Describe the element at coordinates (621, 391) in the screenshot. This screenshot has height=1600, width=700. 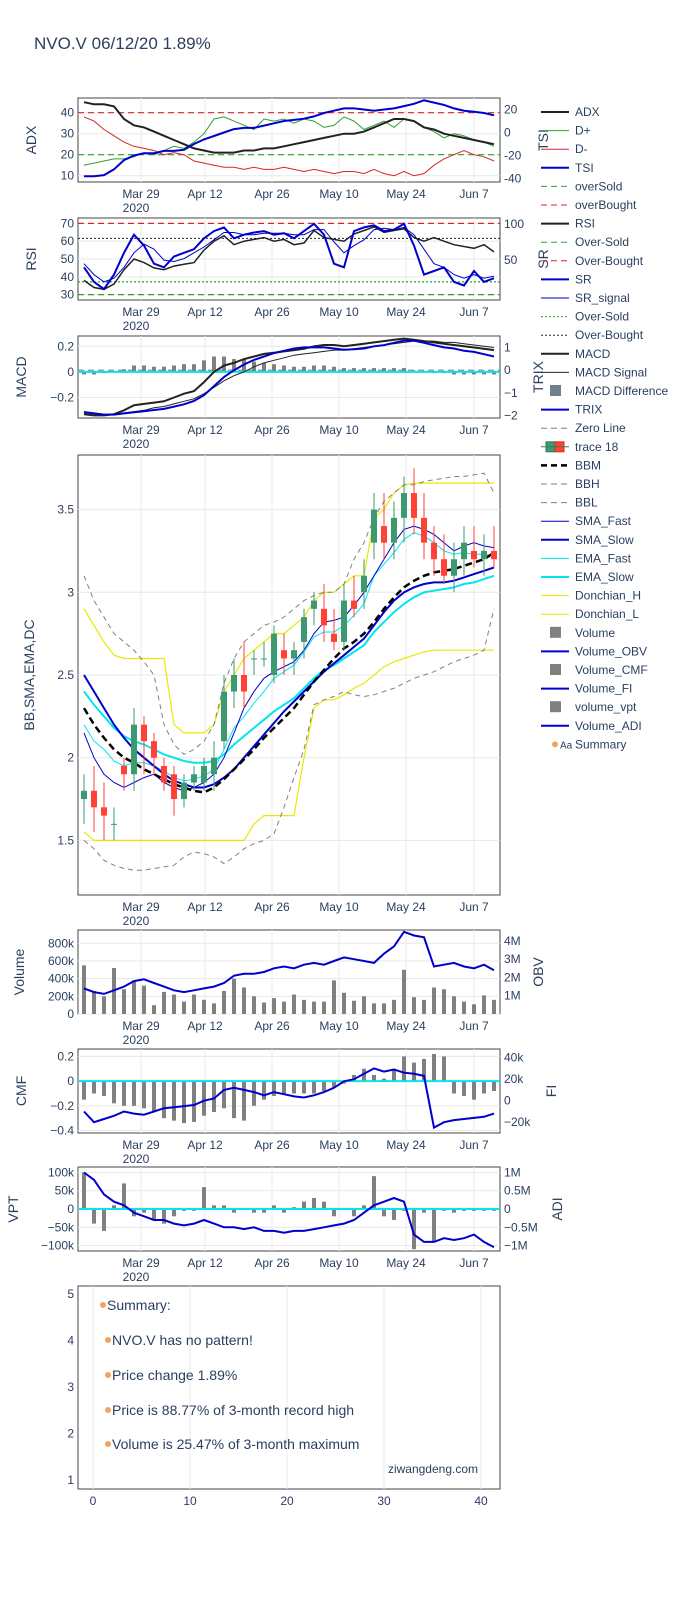
I see `legend-macd-difference: MACD Difference` at that location.